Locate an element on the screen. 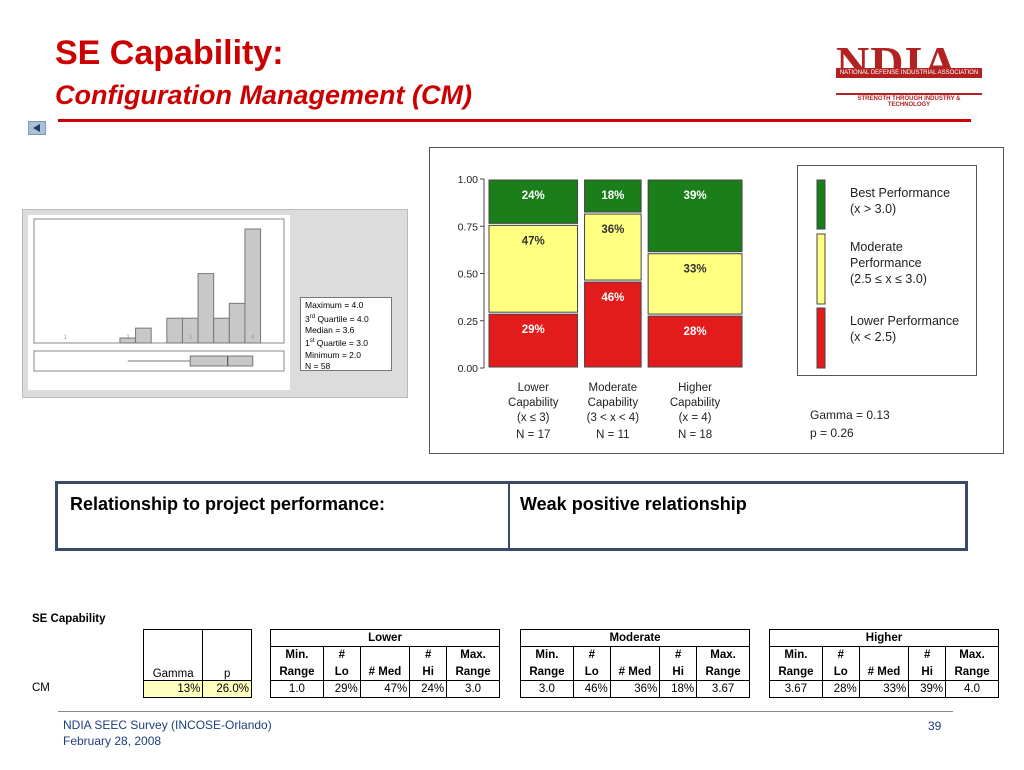  legend-label: (2.5 ≤ x ≤ 3.0) is located at coordinates (888, 279).